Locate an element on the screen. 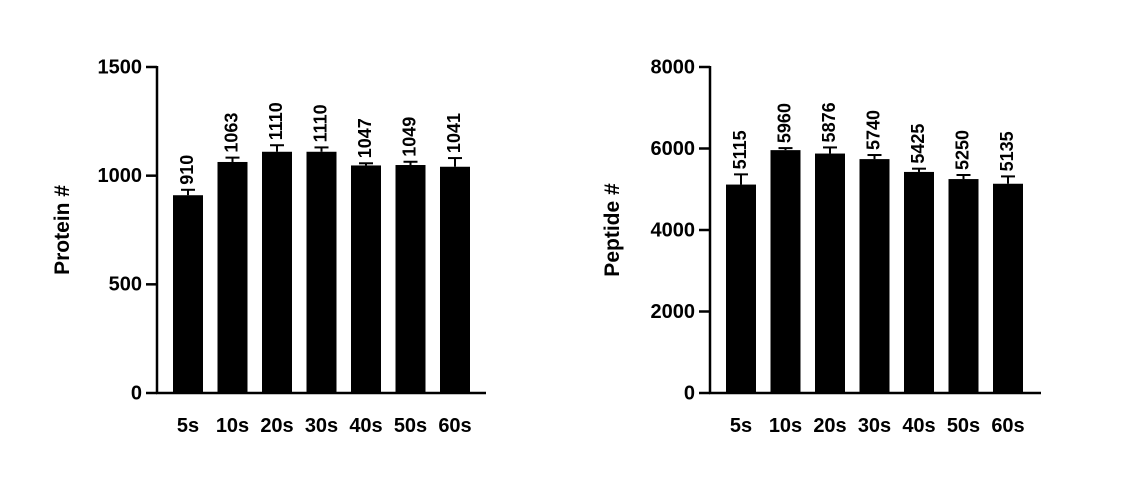 This screenshot has width=1138, height=483. value-label: 5250 is located at coordinates (962, 150).